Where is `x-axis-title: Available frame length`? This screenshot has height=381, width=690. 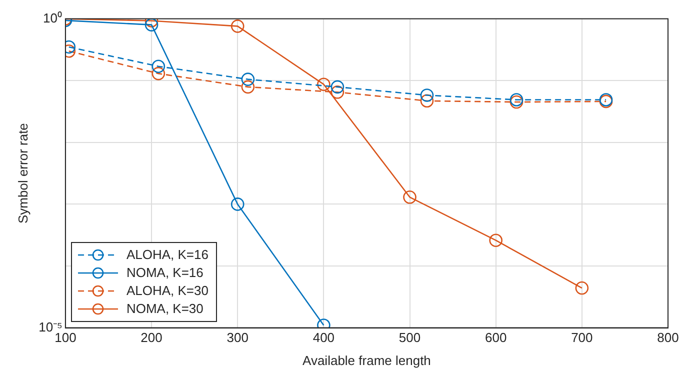
x-axis-title: Available frame length is located at coordinates (366, 360).